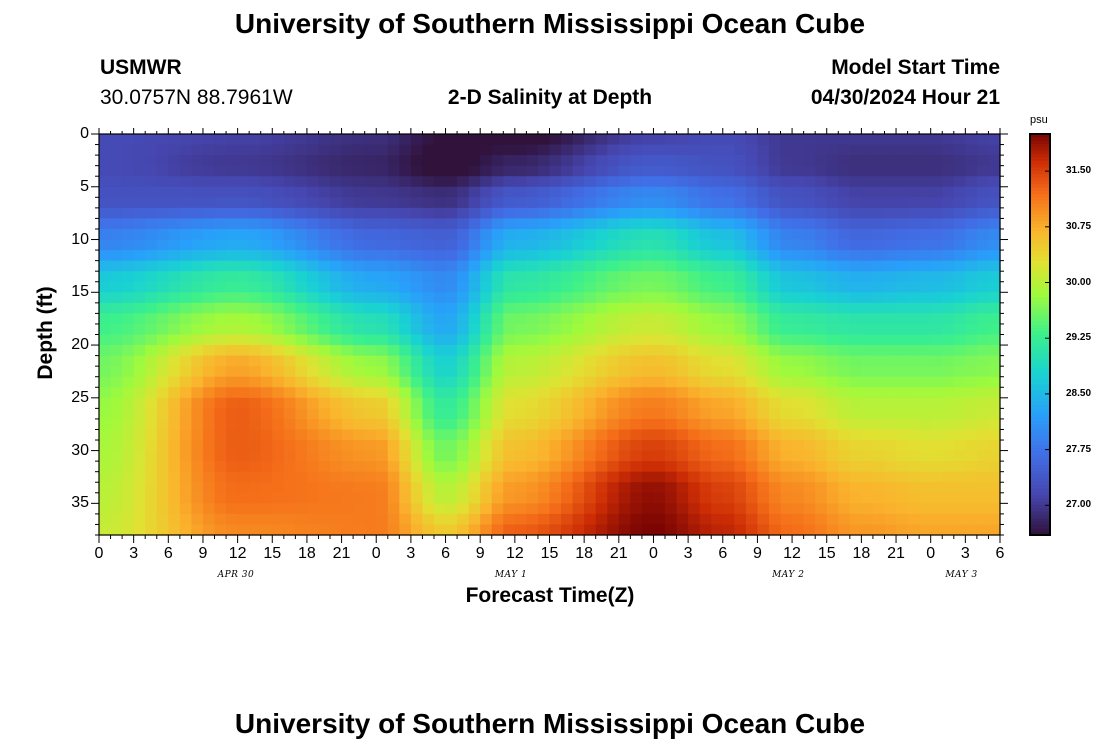 The height and width of the screenshot is (750, 1100). I want to click on day-label: MAY 1, so click(511, 575).